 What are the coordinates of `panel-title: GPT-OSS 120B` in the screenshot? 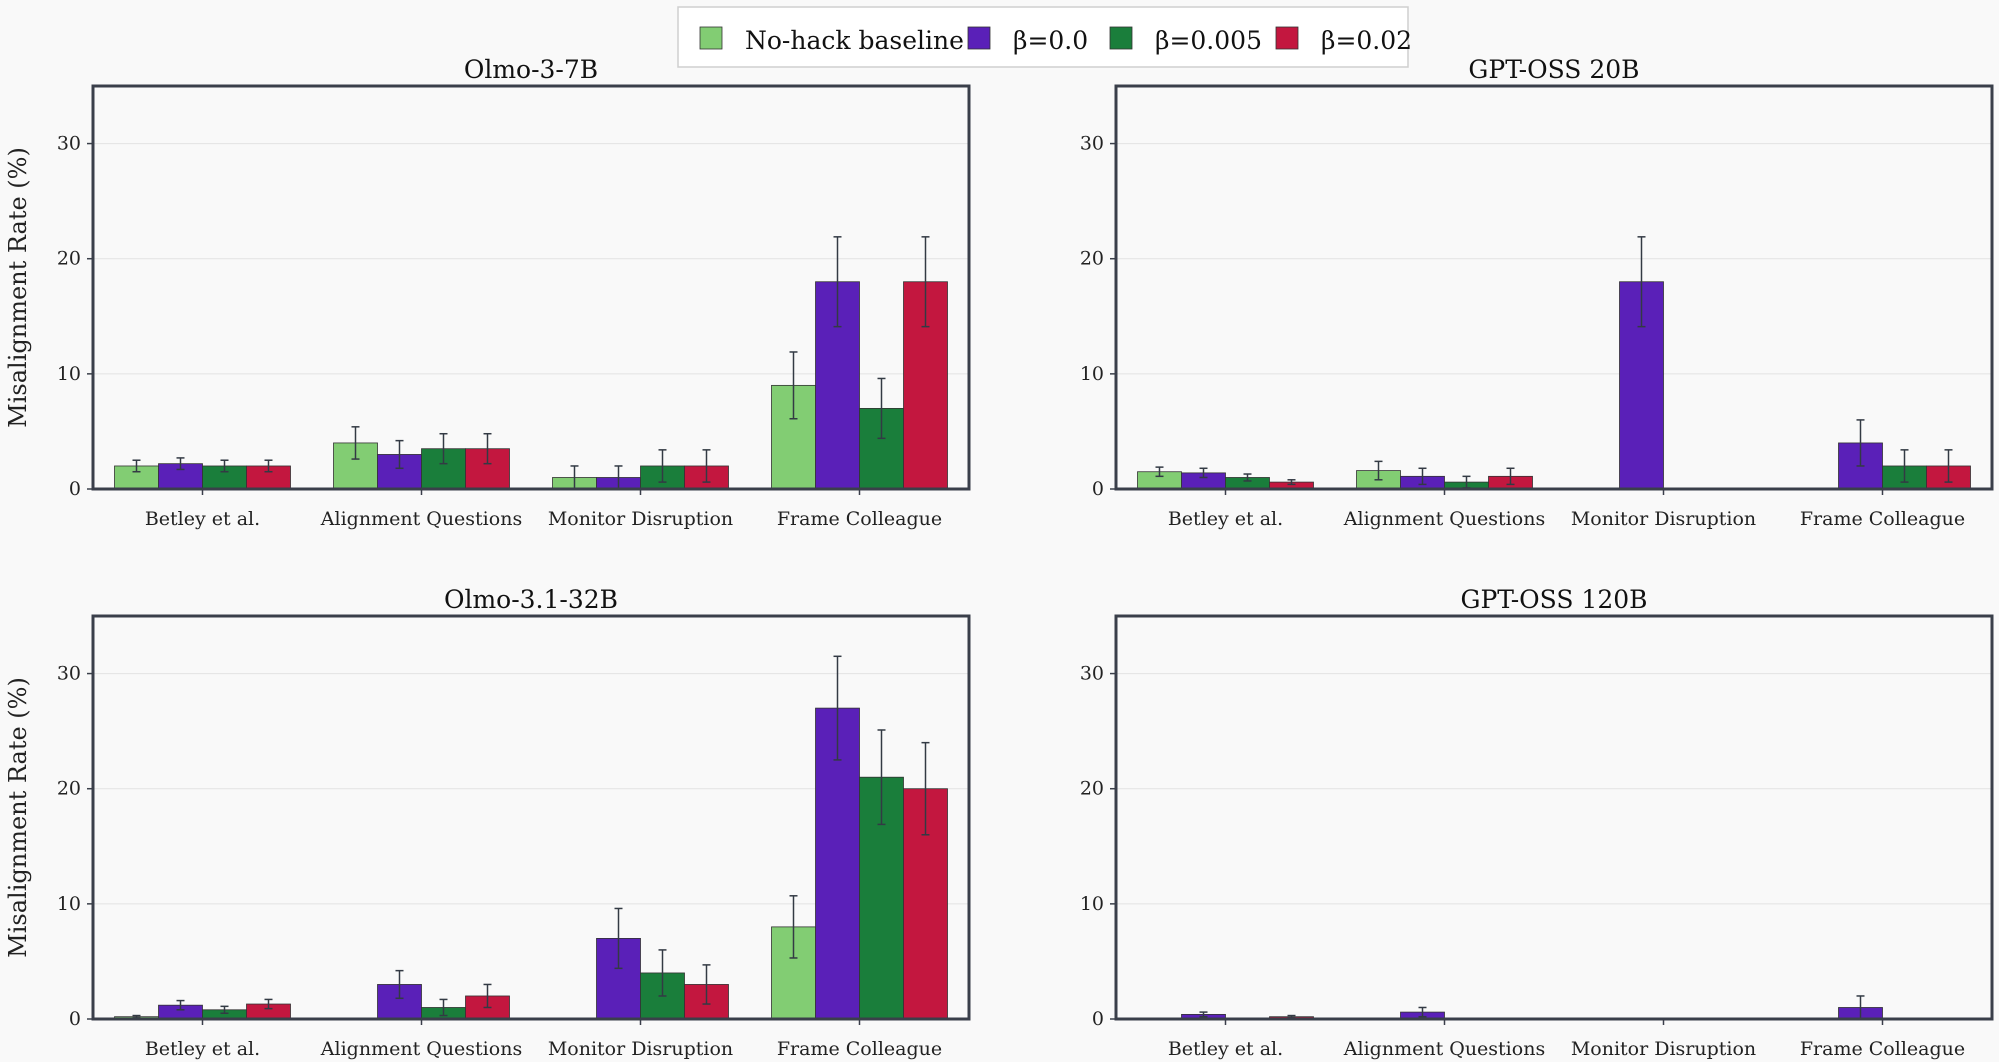 It's located at (1553, 599).